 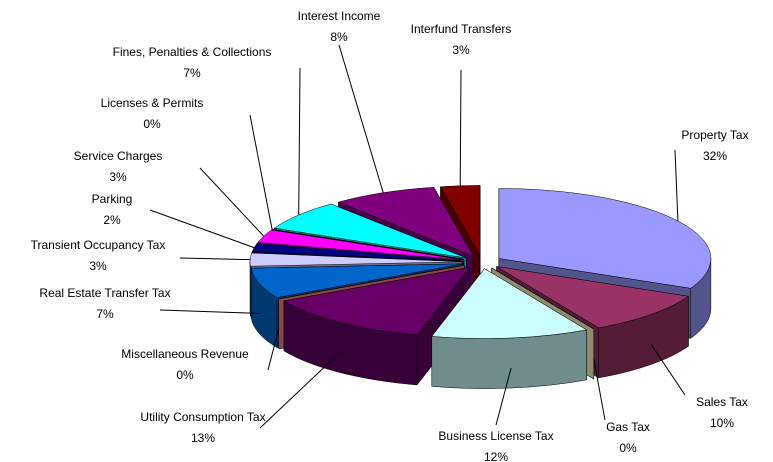 I want to click on slice-value-label: 10%, so click(x=722, y=423).